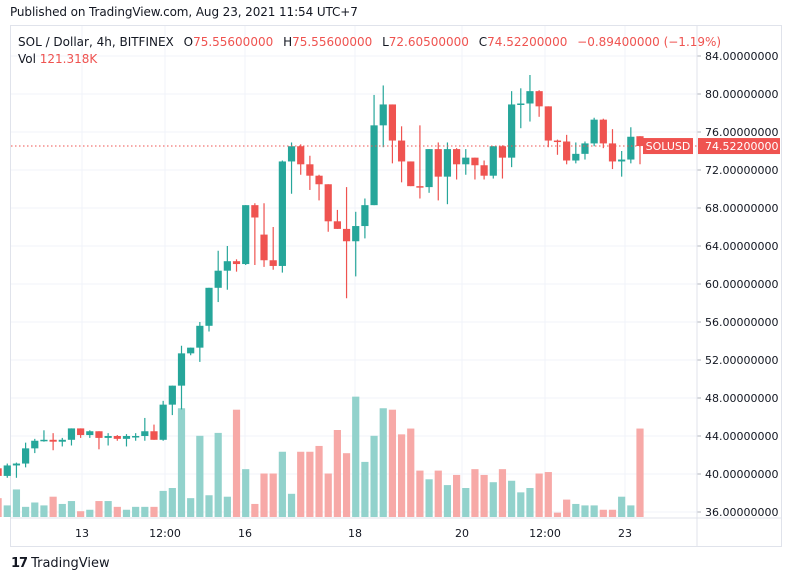 The image size is (793, 582). What do you see at coordinates (60, 563) in the screenshot?
I see `footer-brand: 17 TradingView` at bounding box center [60, 563].